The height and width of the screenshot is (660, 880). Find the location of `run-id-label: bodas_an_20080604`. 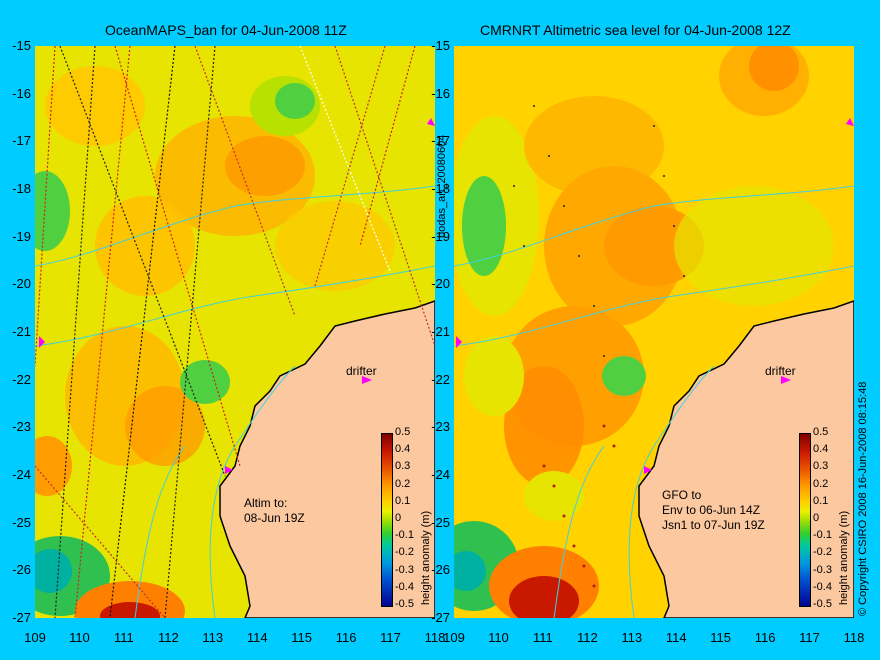

run-id-label: bodas_an_20080604 is located at coordinates (442, 186).